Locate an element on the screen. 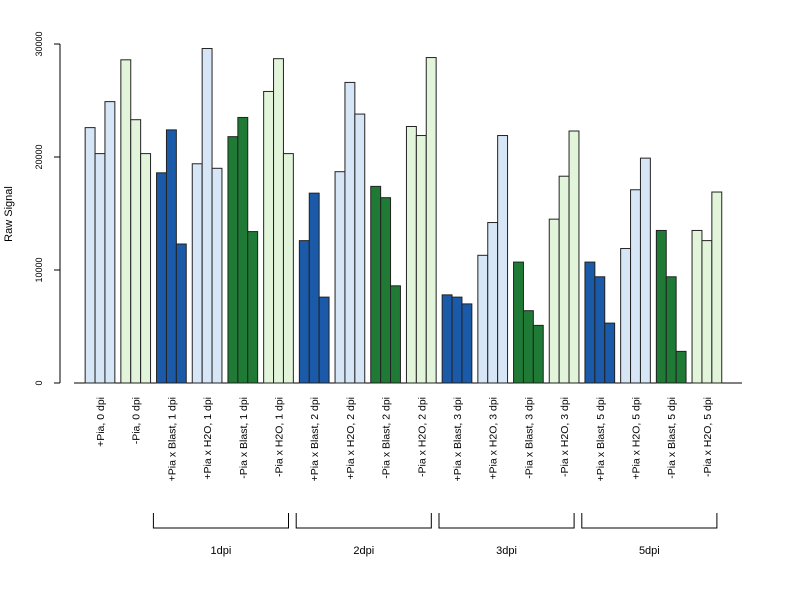 Image resolution: width=800 pixels, height=600 pixels. x-tick-label: +Pia x Blast, 3 dpi is located at coordinates (458, 439).